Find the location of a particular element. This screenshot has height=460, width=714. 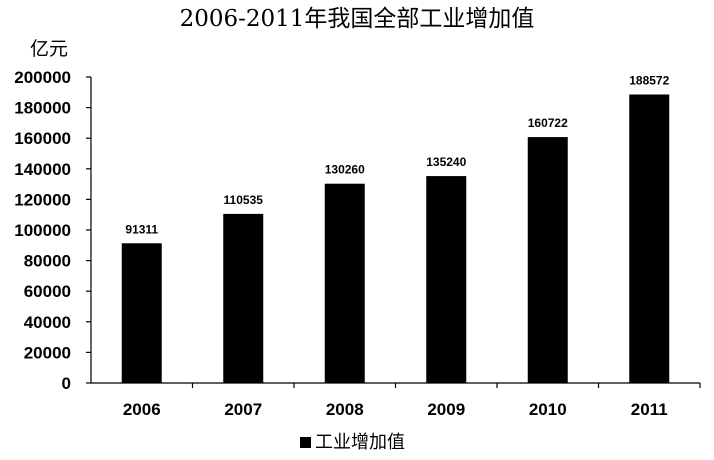

y-tick-label: 160000 is located at coordinates (42, 138).